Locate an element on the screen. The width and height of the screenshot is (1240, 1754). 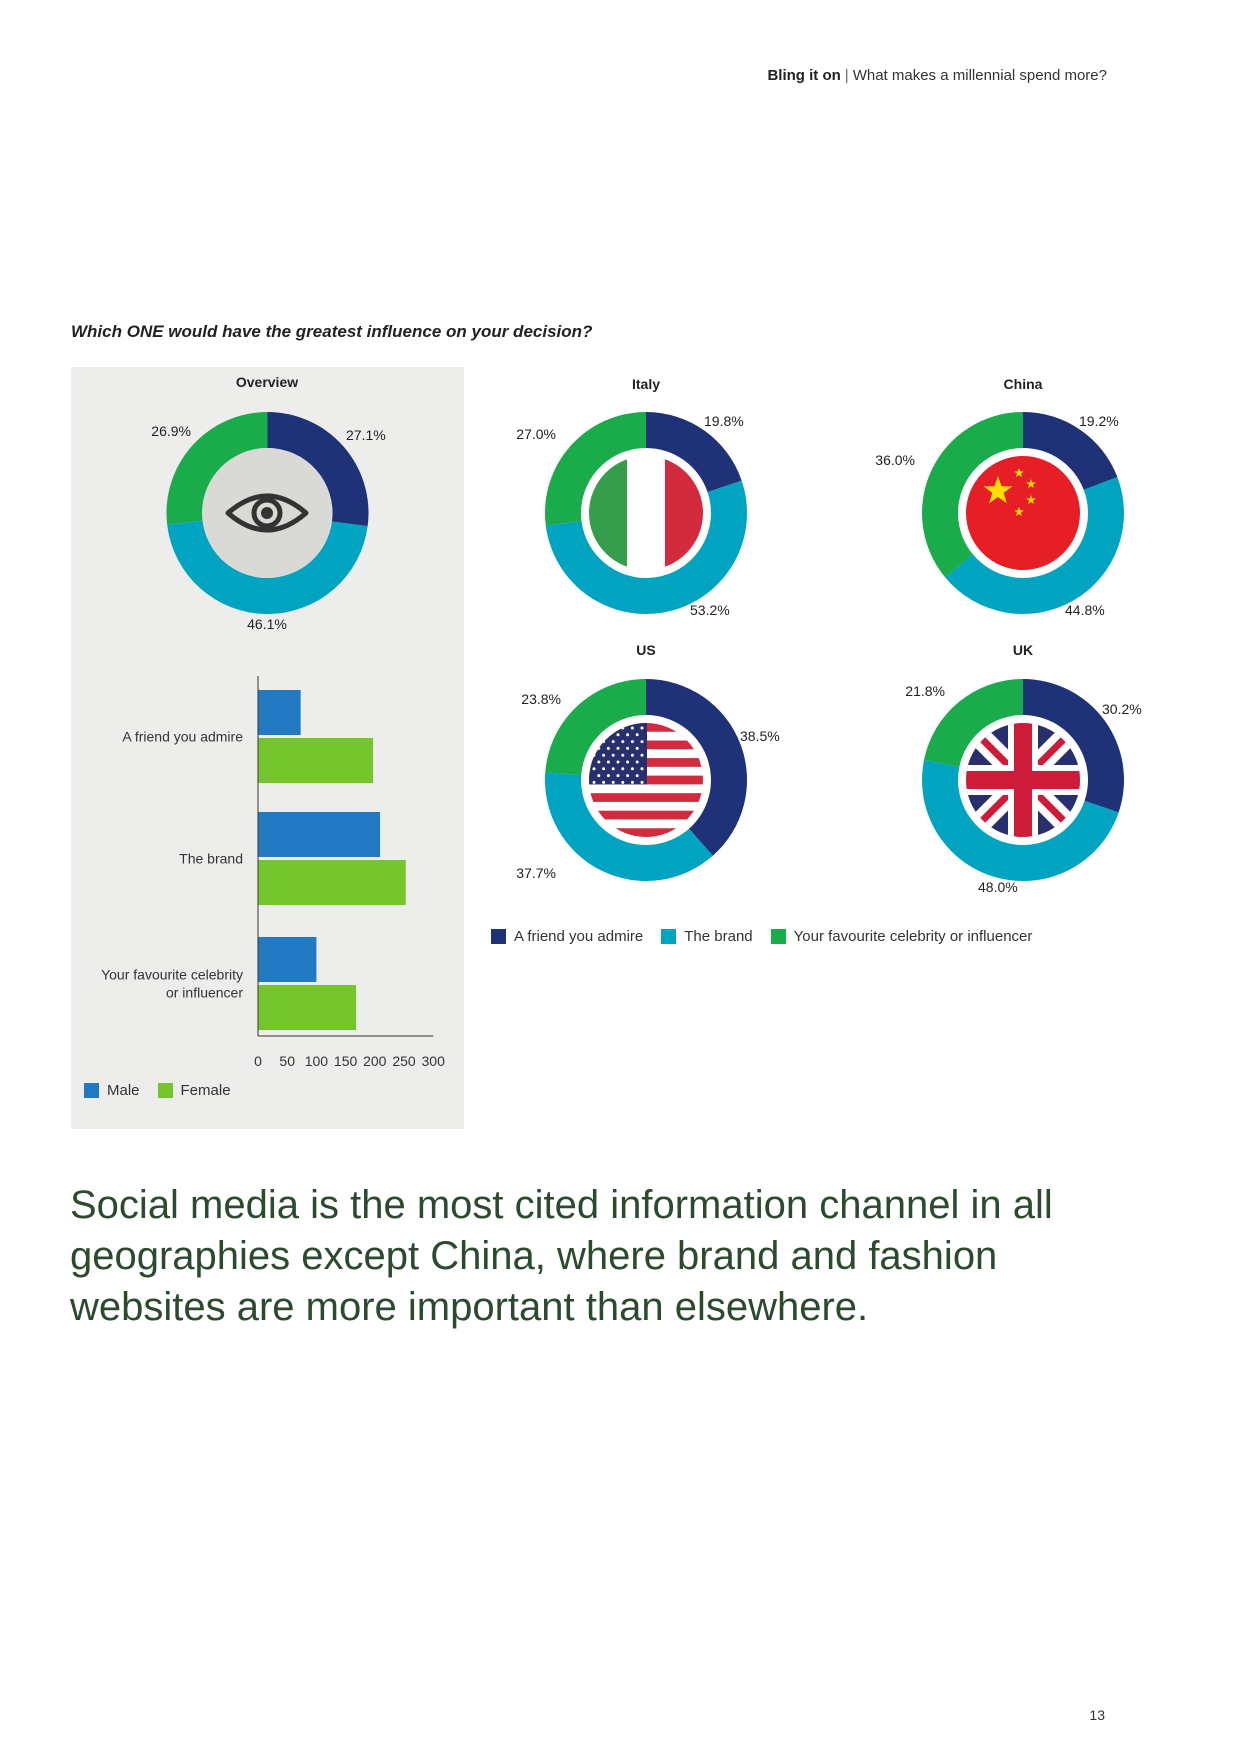
donut-label-brand: 37.7% is located at coordinates (536, 873).